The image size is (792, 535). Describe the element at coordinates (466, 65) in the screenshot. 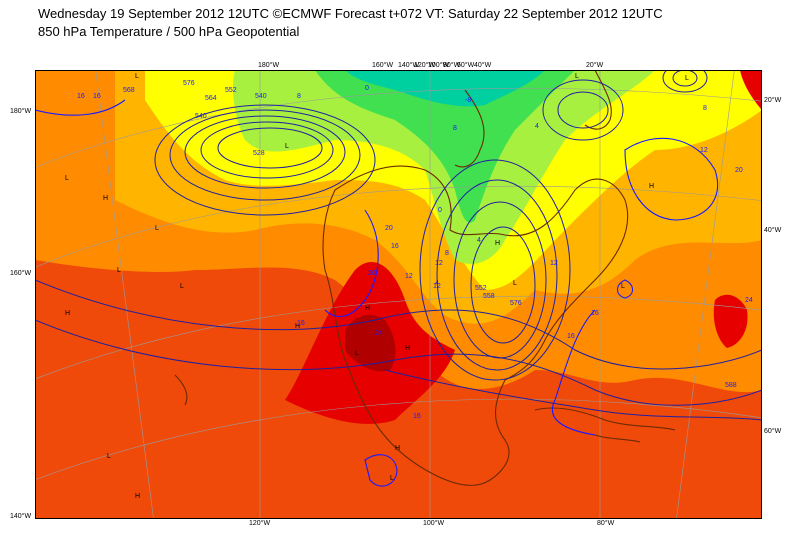

I see `top-lon-label: 60°W` at that location.